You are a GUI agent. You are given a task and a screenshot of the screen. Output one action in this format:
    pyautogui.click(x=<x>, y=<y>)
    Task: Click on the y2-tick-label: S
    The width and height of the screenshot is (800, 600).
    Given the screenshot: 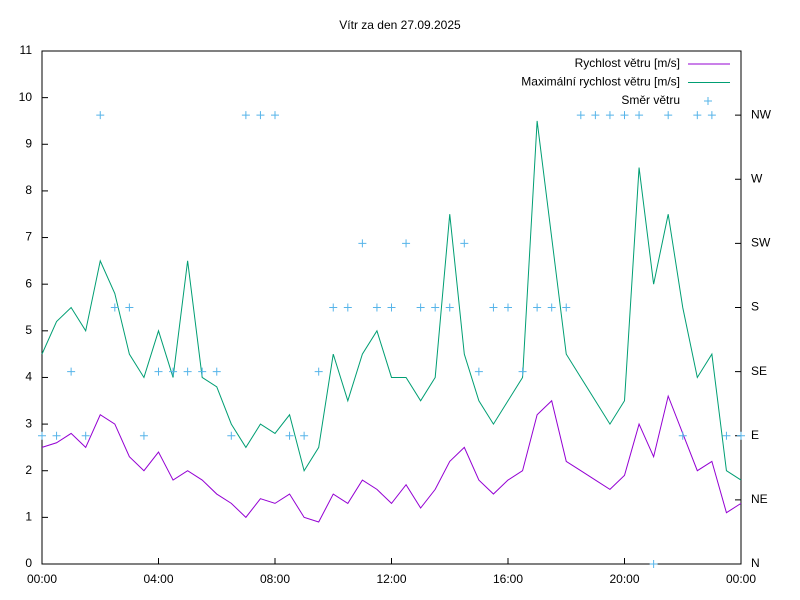 What is the action you would take?
    pyautogui.click(x=755, y=307)
    